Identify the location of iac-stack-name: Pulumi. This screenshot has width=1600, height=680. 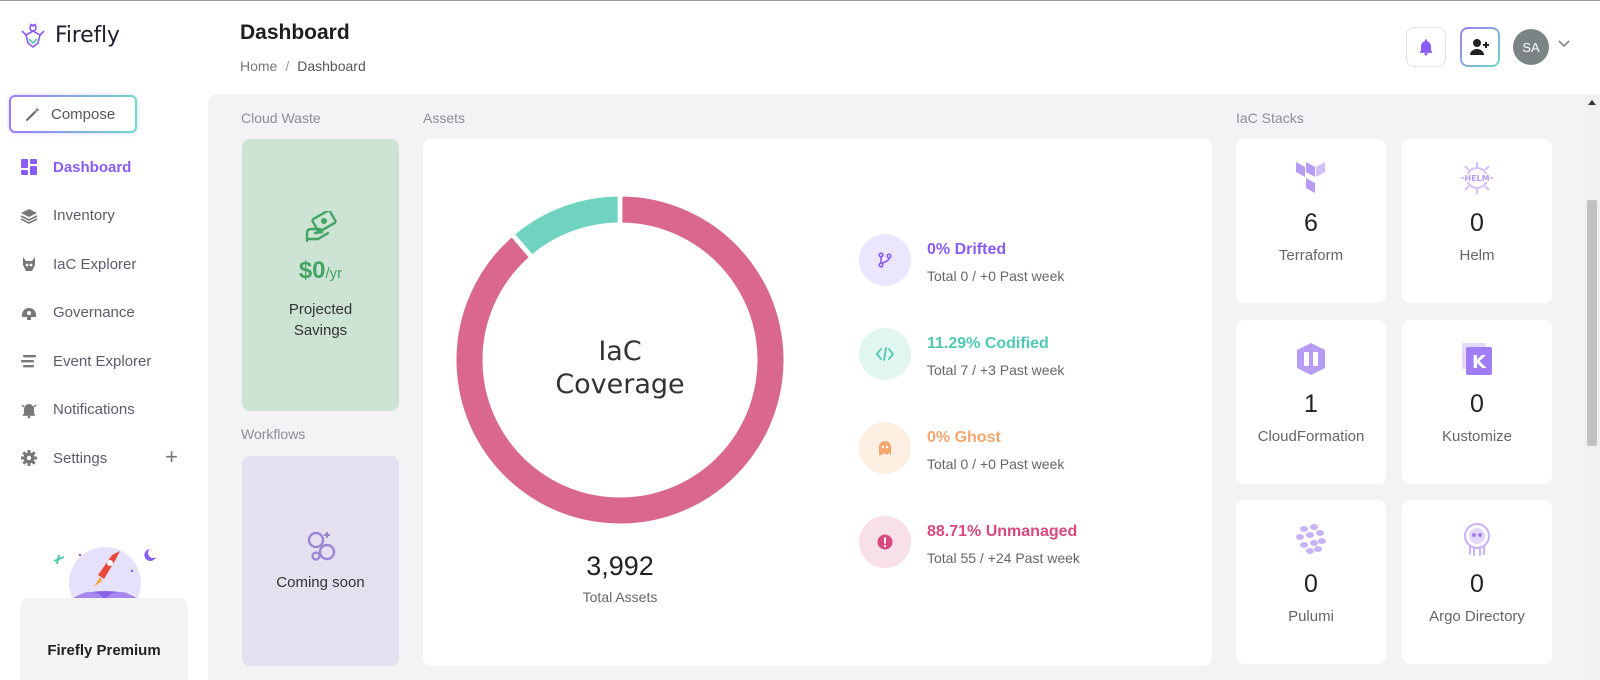
(1311, 616).